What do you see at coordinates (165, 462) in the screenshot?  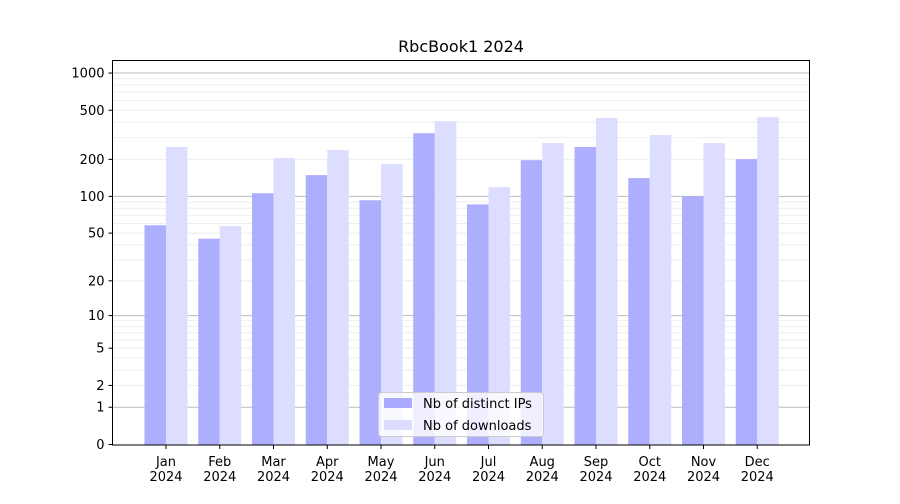 I see `x-tick-label: Jan` at bounding box center [165, 462].